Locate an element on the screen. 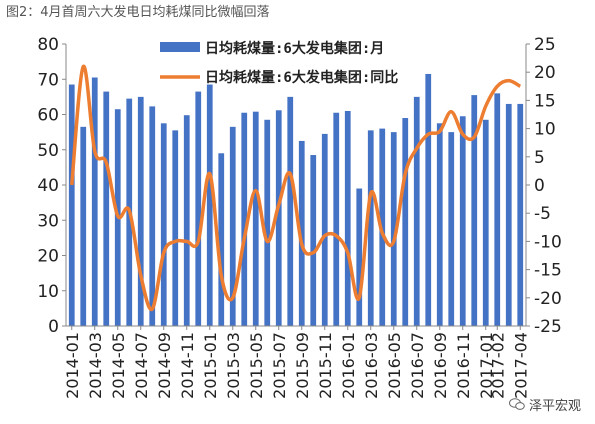 The height and width of the screenshot is (424, 595). left-tick-label: 60 is located at coordinates (48, 116).